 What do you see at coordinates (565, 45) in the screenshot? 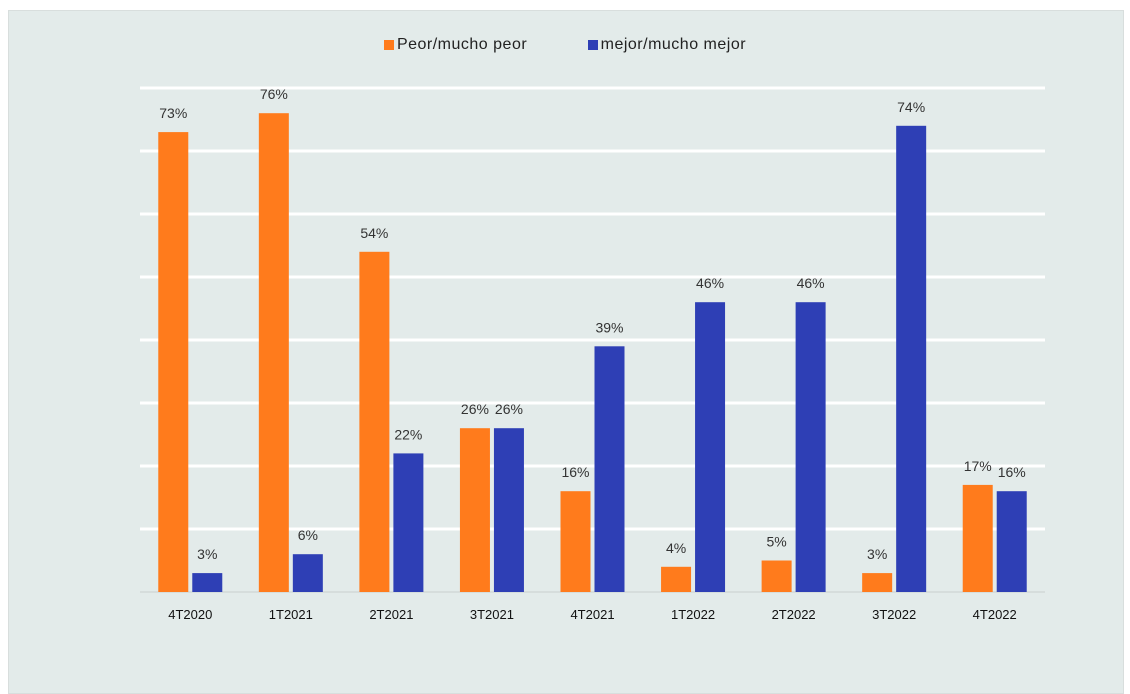
I see `chart-legend: Peor/mucho peor mejor/mucho mejor` at bounding box center [565, 45].